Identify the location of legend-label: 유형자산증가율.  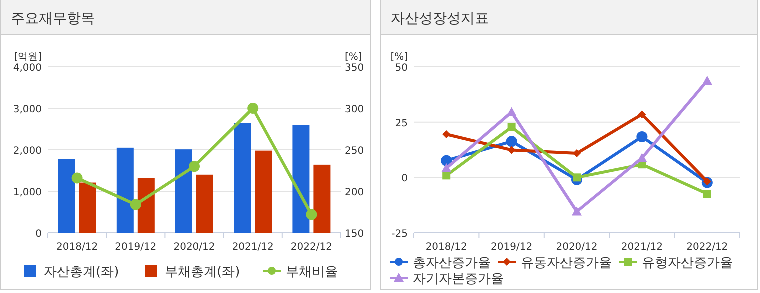
(687, 263).